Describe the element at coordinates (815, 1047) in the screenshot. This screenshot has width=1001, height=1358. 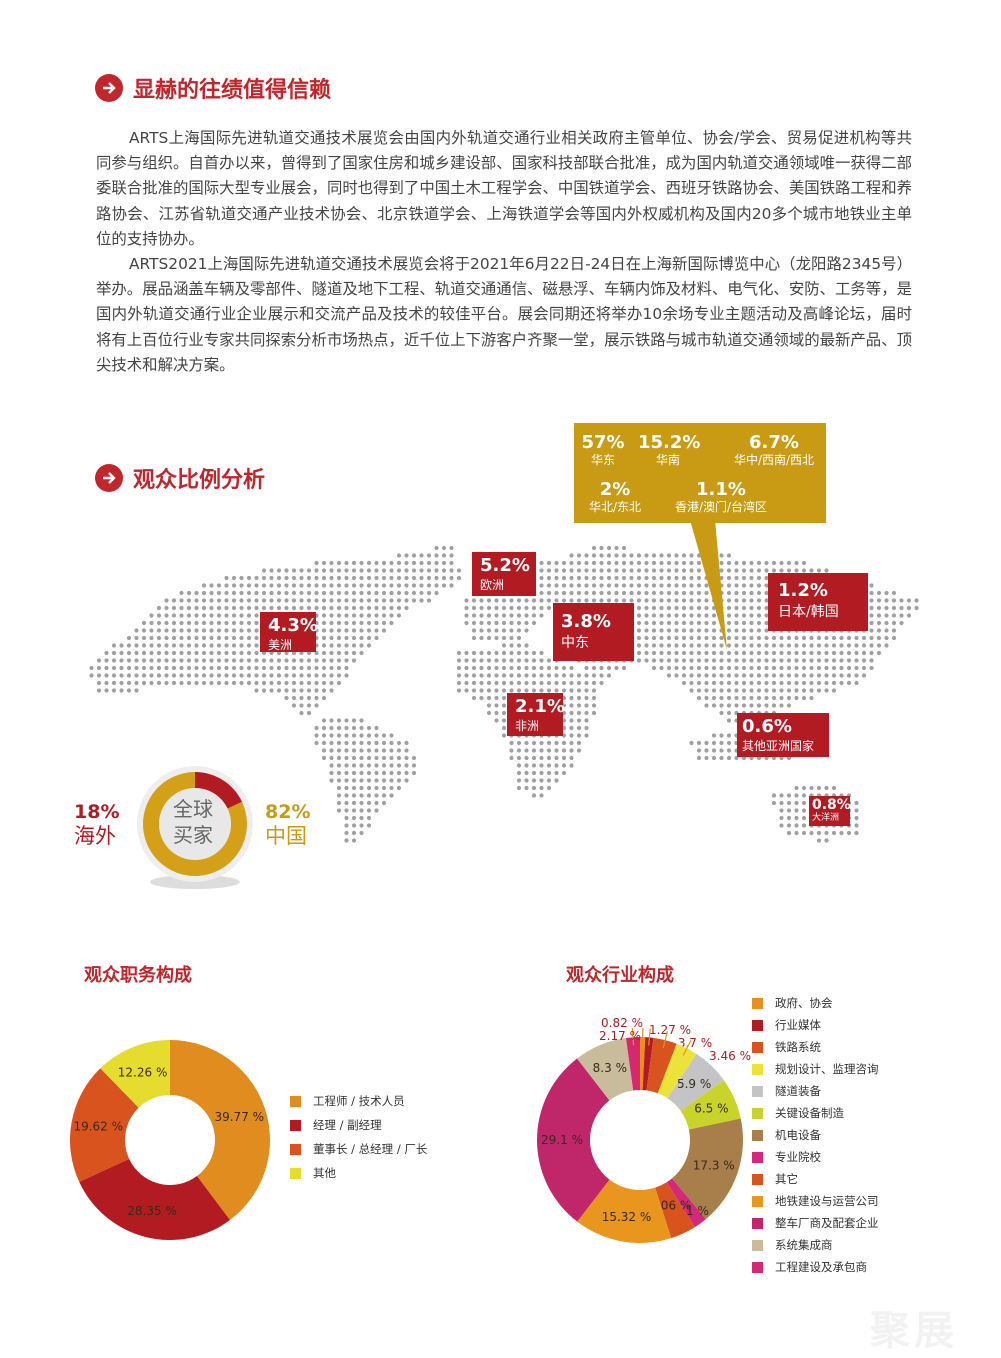
I see `legend-item: 铁路系统` at that location.